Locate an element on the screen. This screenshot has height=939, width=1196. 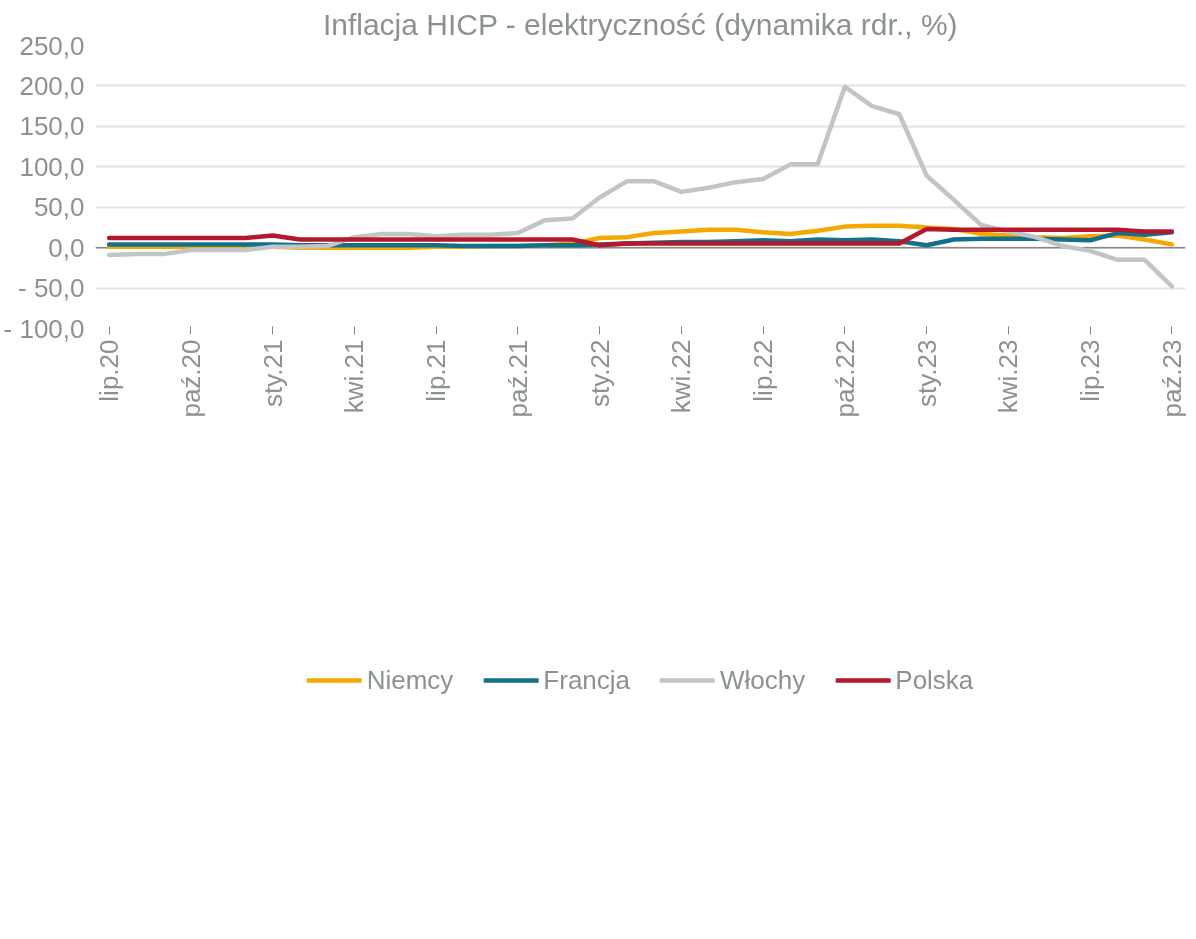
y-tick-label: 200,0 is located at coordinates (52, 85).